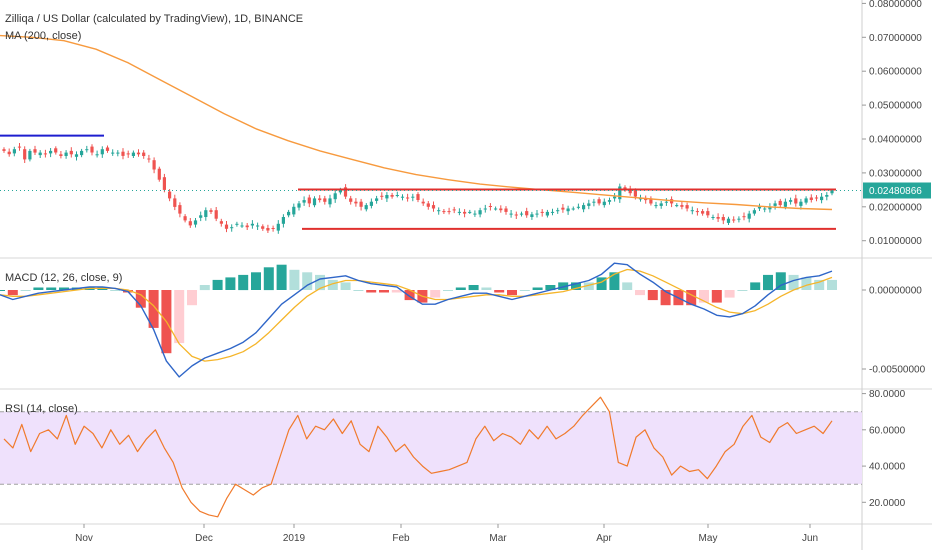 The image size is (932, 550). Describe the element at coordinates (895, 140) in the screenshot. I see `price-tick-label: 0.04000000` at that location.